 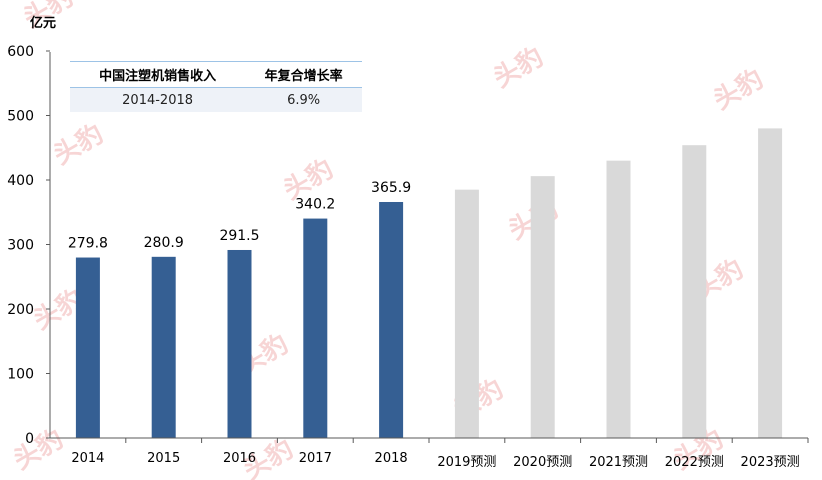 I want to click on table-header-cagr: 年复合增长率, so click(x=303, y=74).